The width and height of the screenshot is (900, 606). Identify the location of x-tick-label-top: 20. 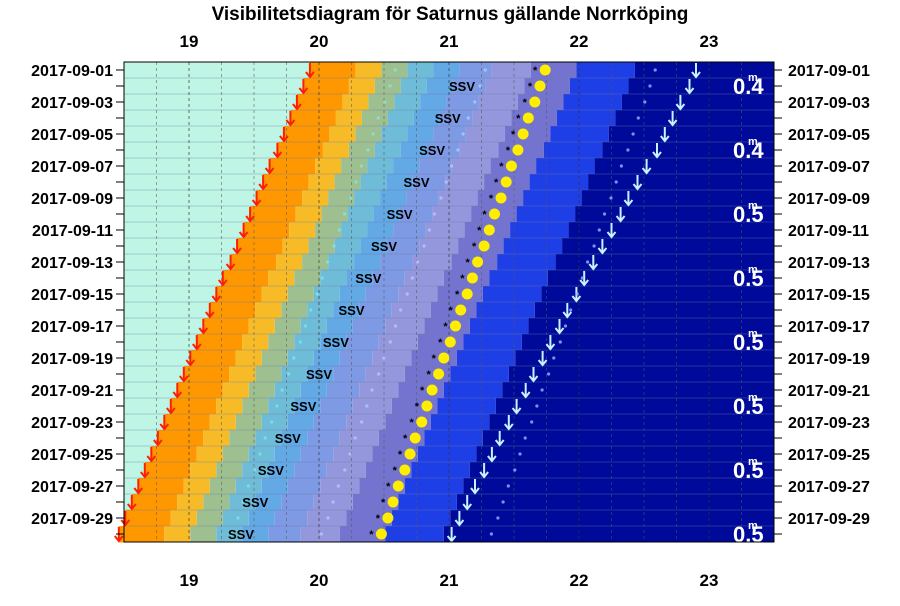
(319, 41).